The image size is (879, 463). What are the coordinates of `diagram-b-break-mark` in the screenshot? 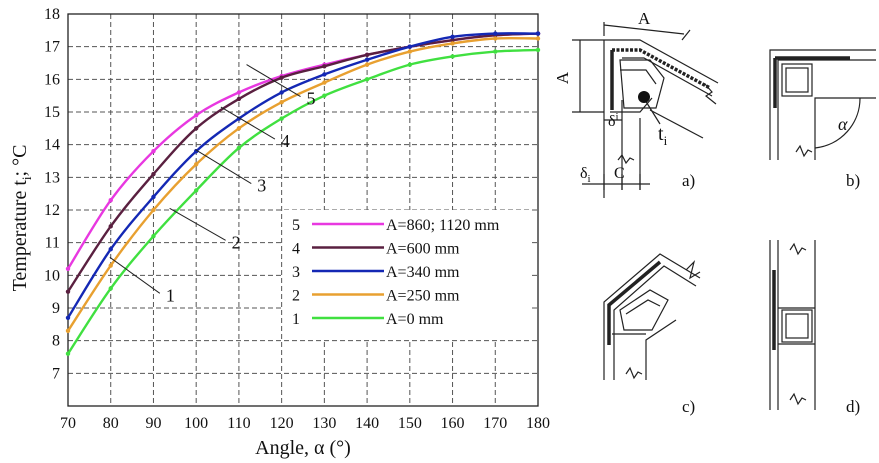 It's located at (804, 151).